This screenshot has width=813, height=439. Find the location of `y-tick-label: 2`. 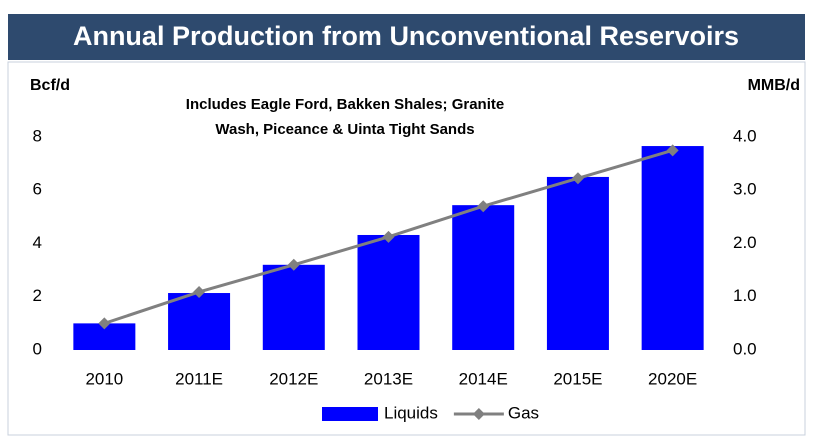

y-tick-label: 2 is located at coordinates (37, 295).